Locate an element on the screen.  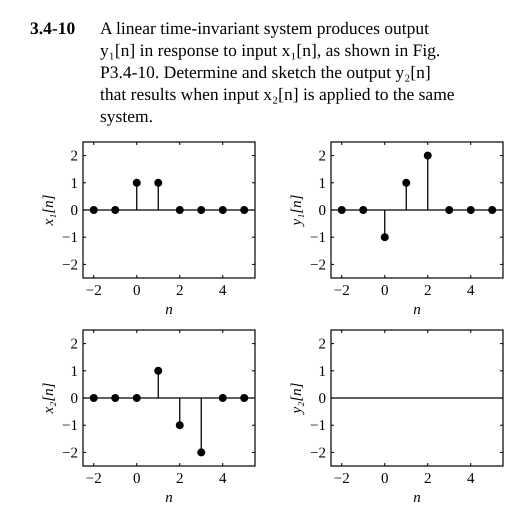
text: 3.4-10 is located at coordinates (53, 28).